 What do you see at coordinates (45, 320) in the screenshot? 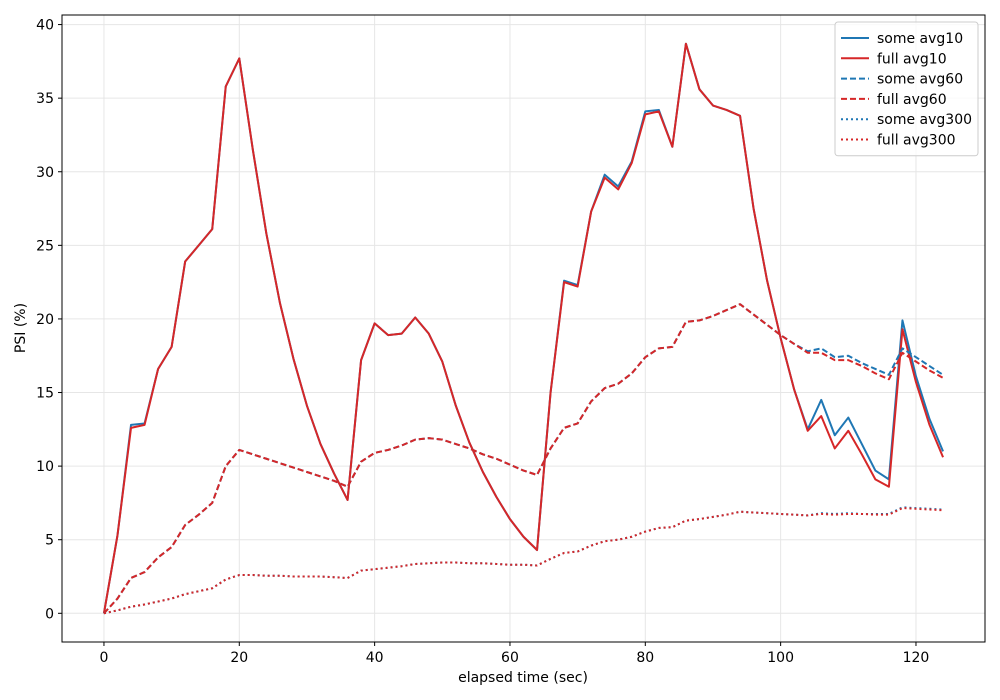
I see `y-tick-label: 20` at bounding box center [45, 320].